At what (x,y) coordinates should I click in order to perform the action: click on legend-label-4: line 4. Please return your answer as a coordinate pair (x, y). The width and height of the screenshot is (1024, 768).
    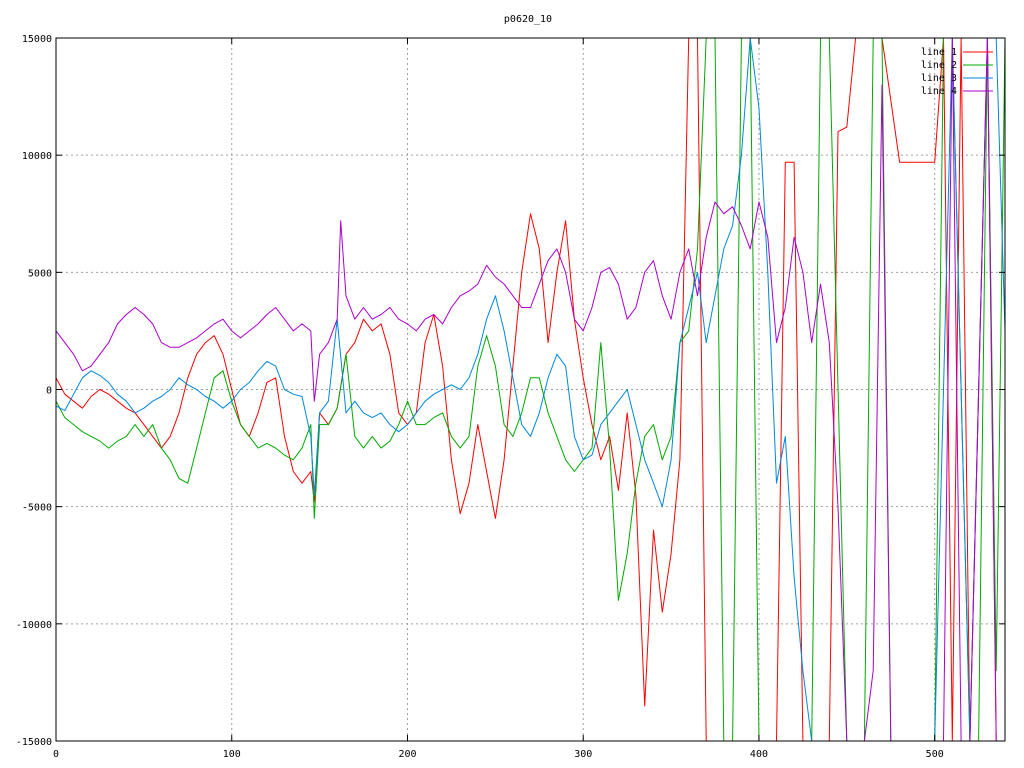
    Looking at the image, I should click on (939, 91).